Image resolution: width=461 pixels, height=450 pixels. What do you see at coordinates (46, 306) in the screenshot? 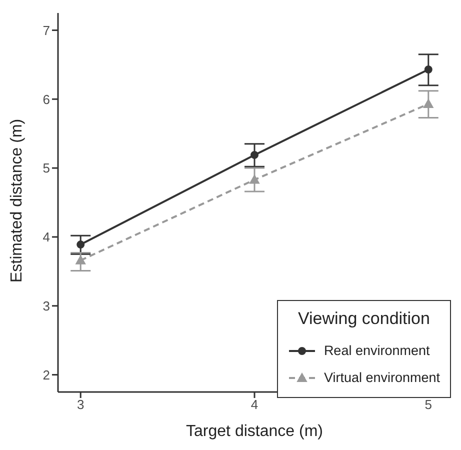
I see `y-tick-label: 3` at bounding box center [46, 306].